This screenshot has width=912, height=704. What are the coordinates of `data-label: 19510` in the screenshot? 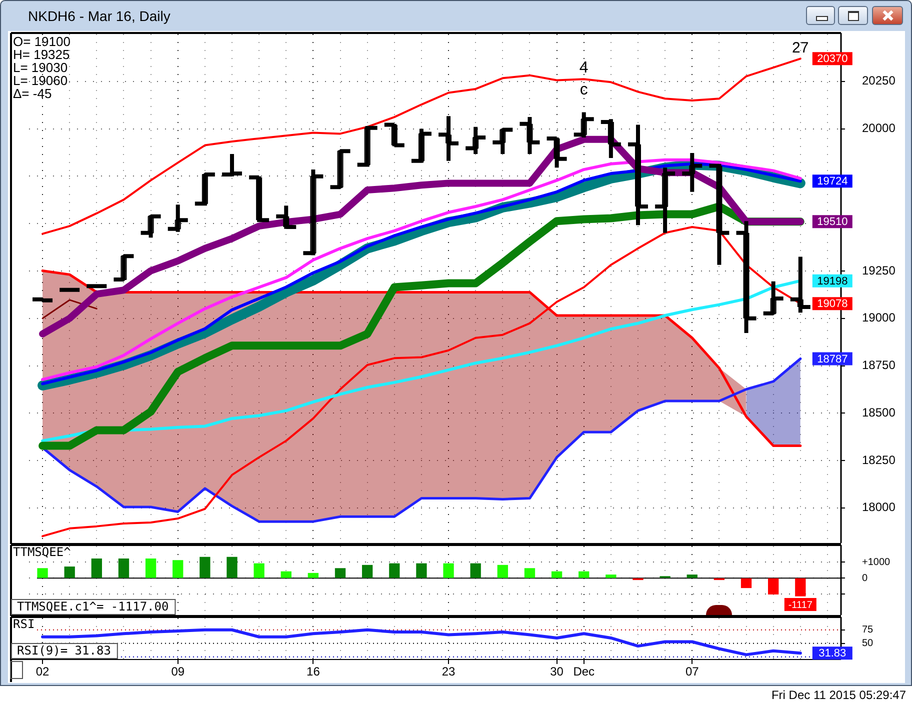 It's located at (832, 222).